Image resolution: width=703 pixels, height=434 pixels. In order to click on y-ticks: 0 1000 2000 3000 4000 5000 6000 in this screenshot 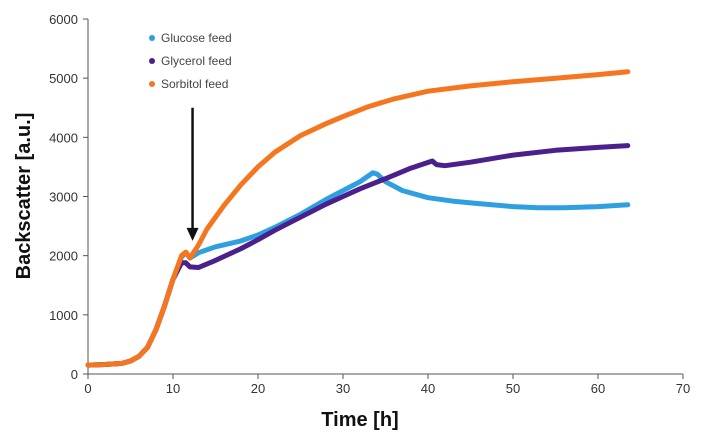, I will do `click(68, 197)`.